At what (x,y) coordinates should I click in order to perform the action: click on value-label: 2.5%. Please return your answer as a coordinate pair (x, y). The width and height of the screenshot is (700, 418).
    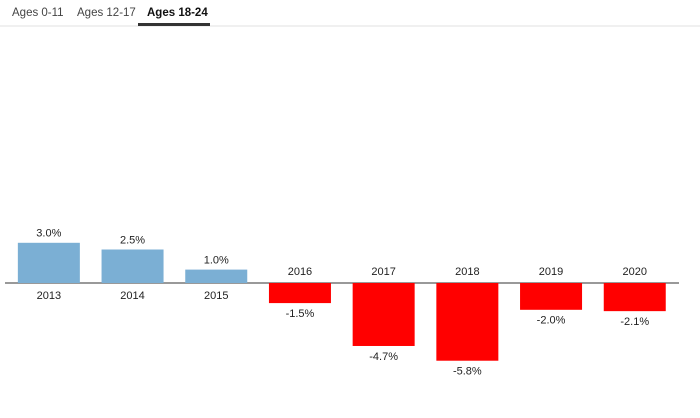
    Looking at the image, I should click on (132, 240).